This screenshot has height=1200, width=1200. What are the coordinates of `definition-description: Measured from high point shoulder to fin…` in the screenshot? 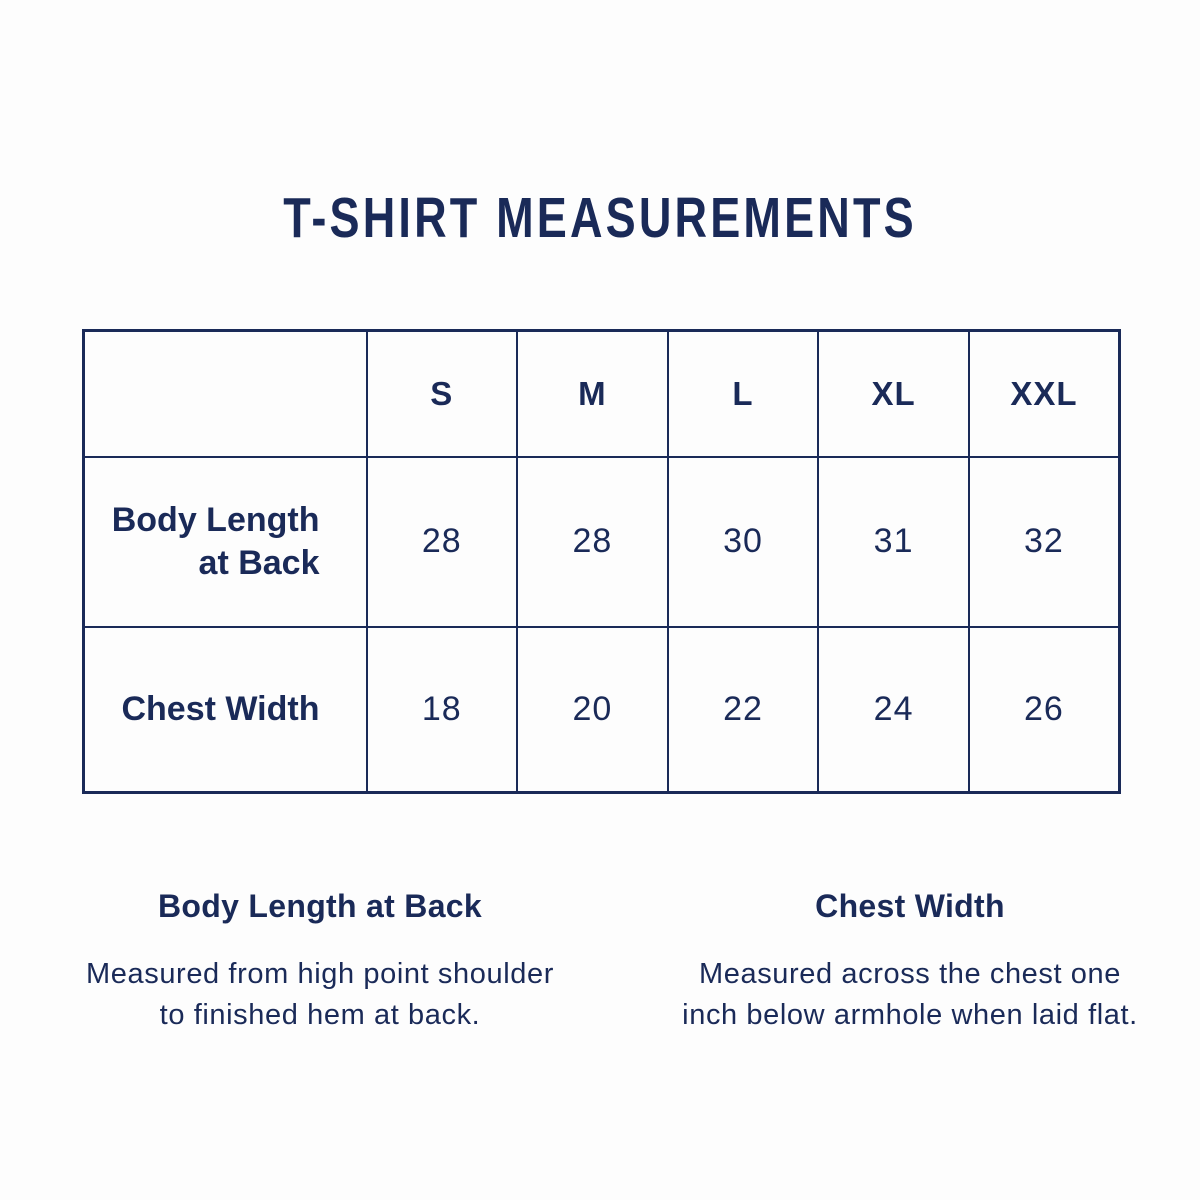 It's located at (320, 995).